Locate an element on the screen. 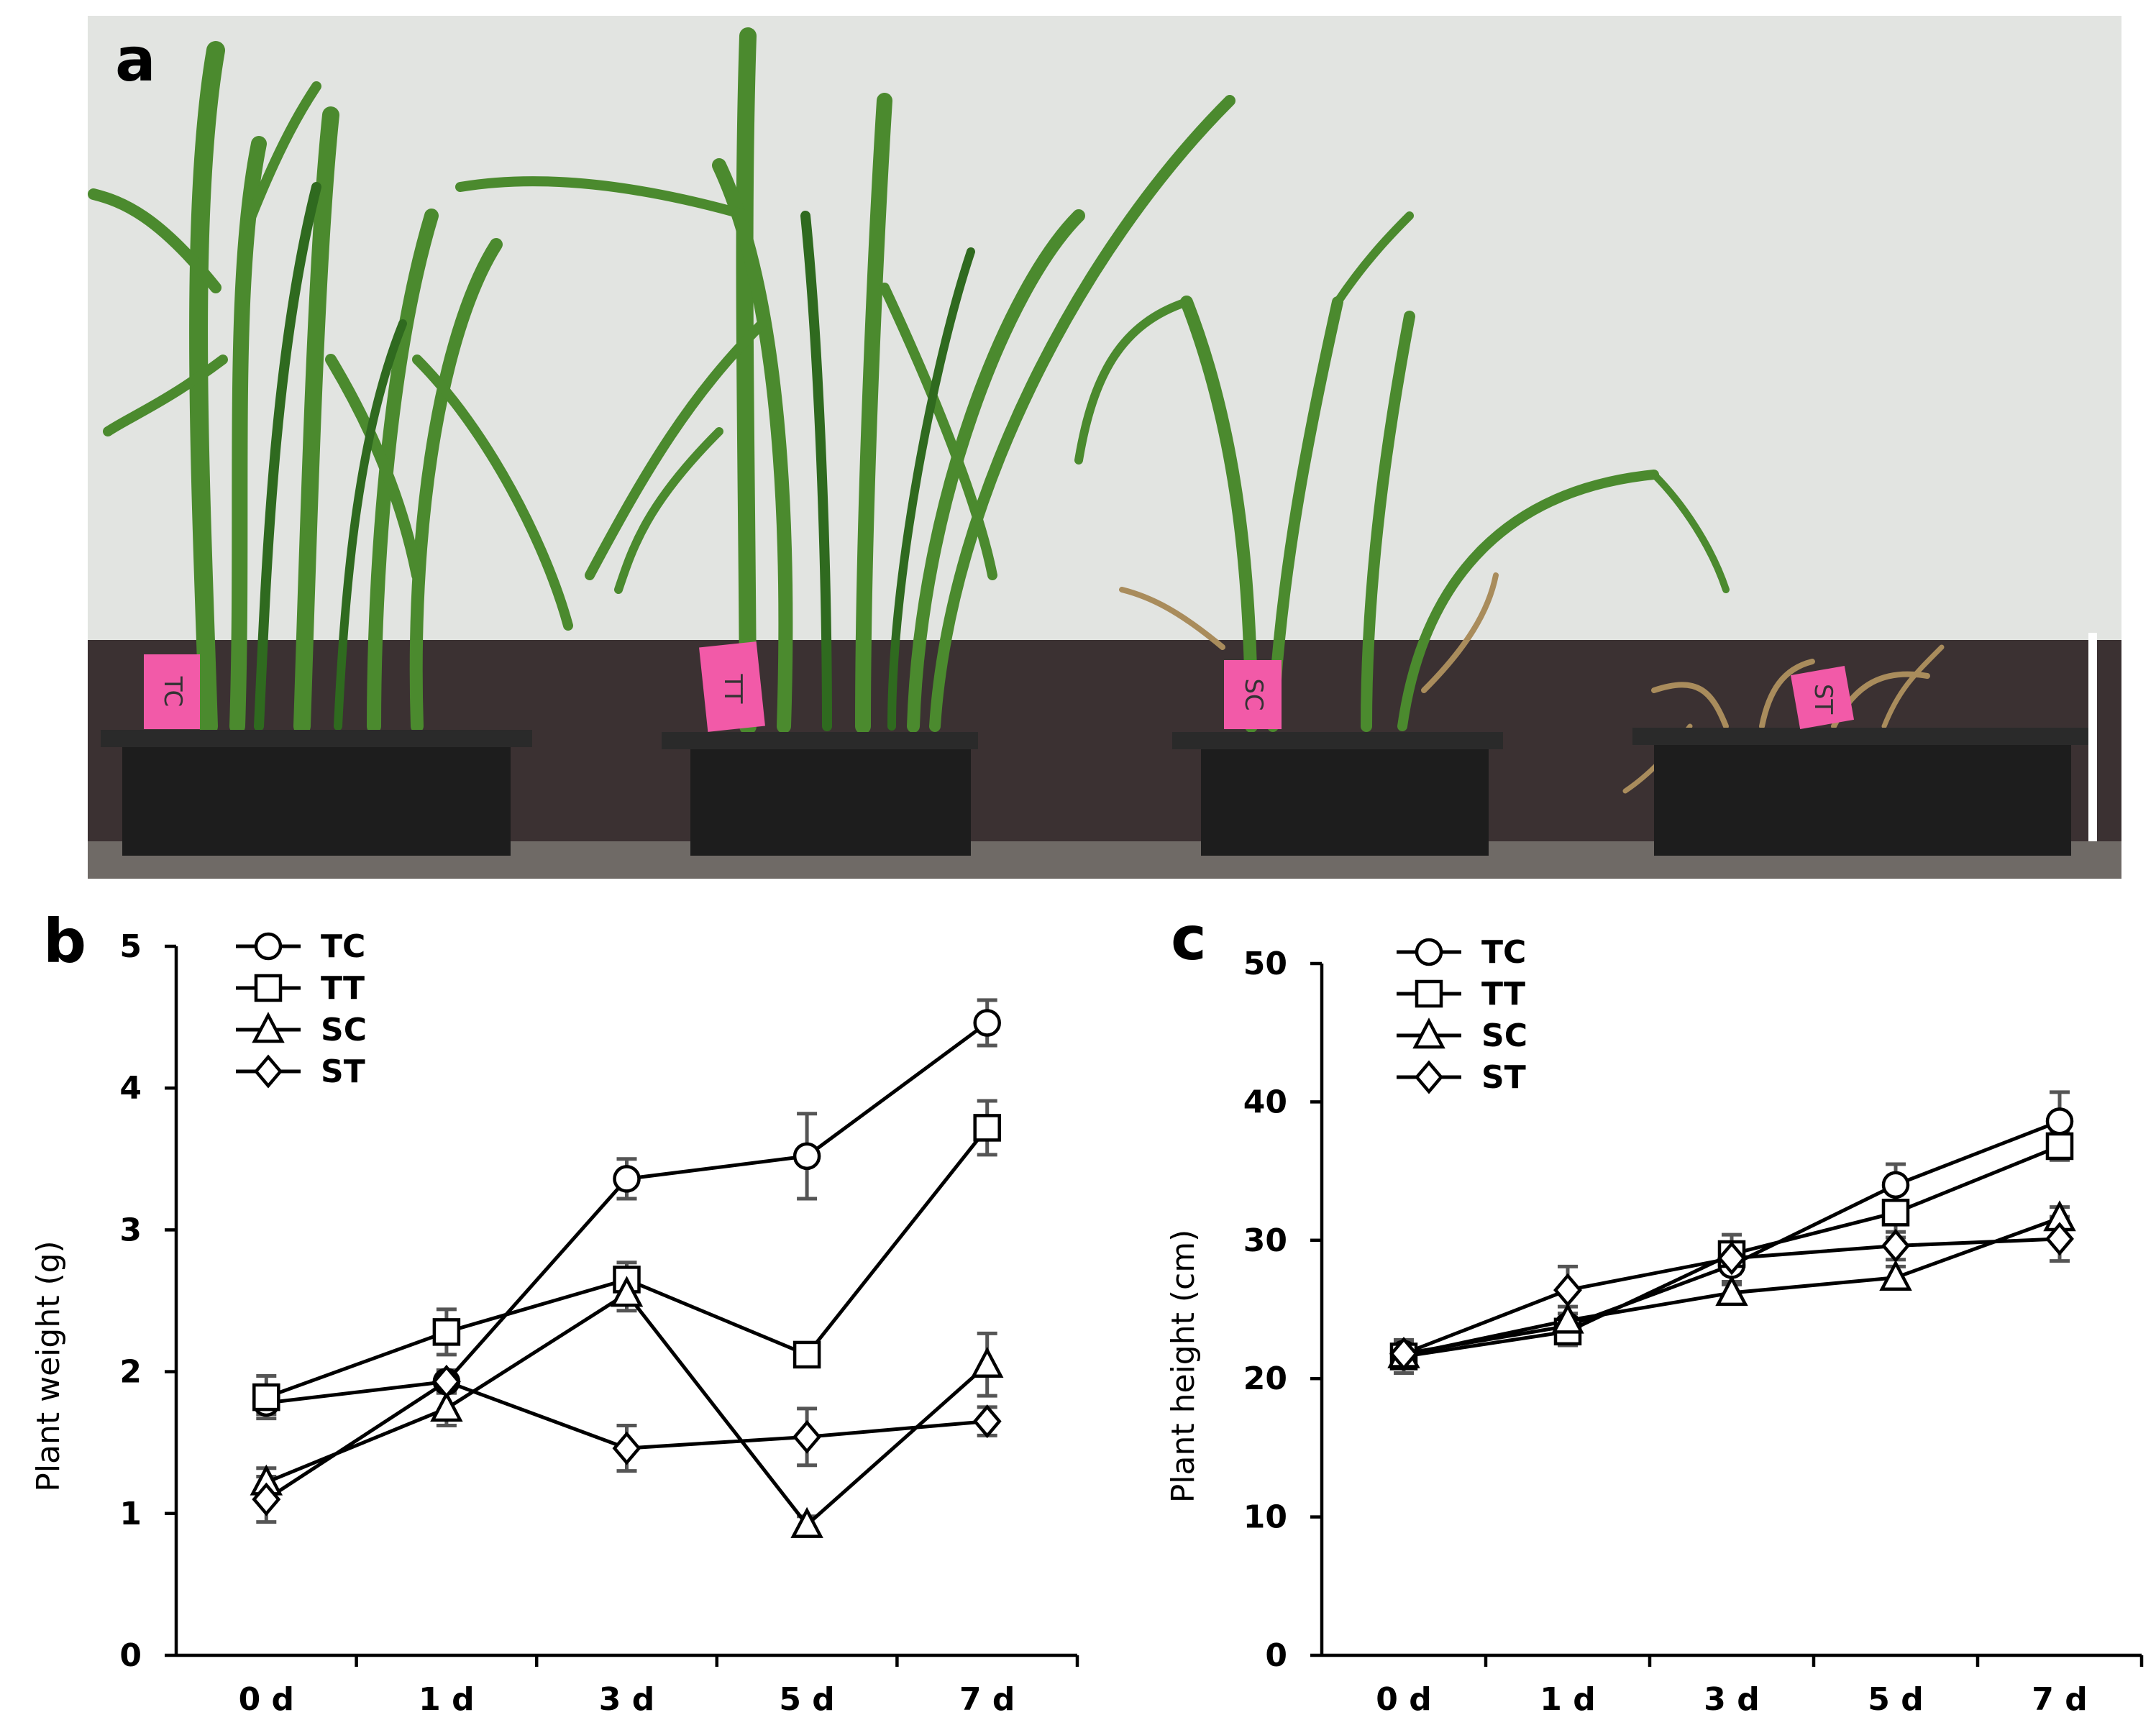 The image size is (2156, 1720). y-tick-label: 40 is located at coordinates (1265, 1102).